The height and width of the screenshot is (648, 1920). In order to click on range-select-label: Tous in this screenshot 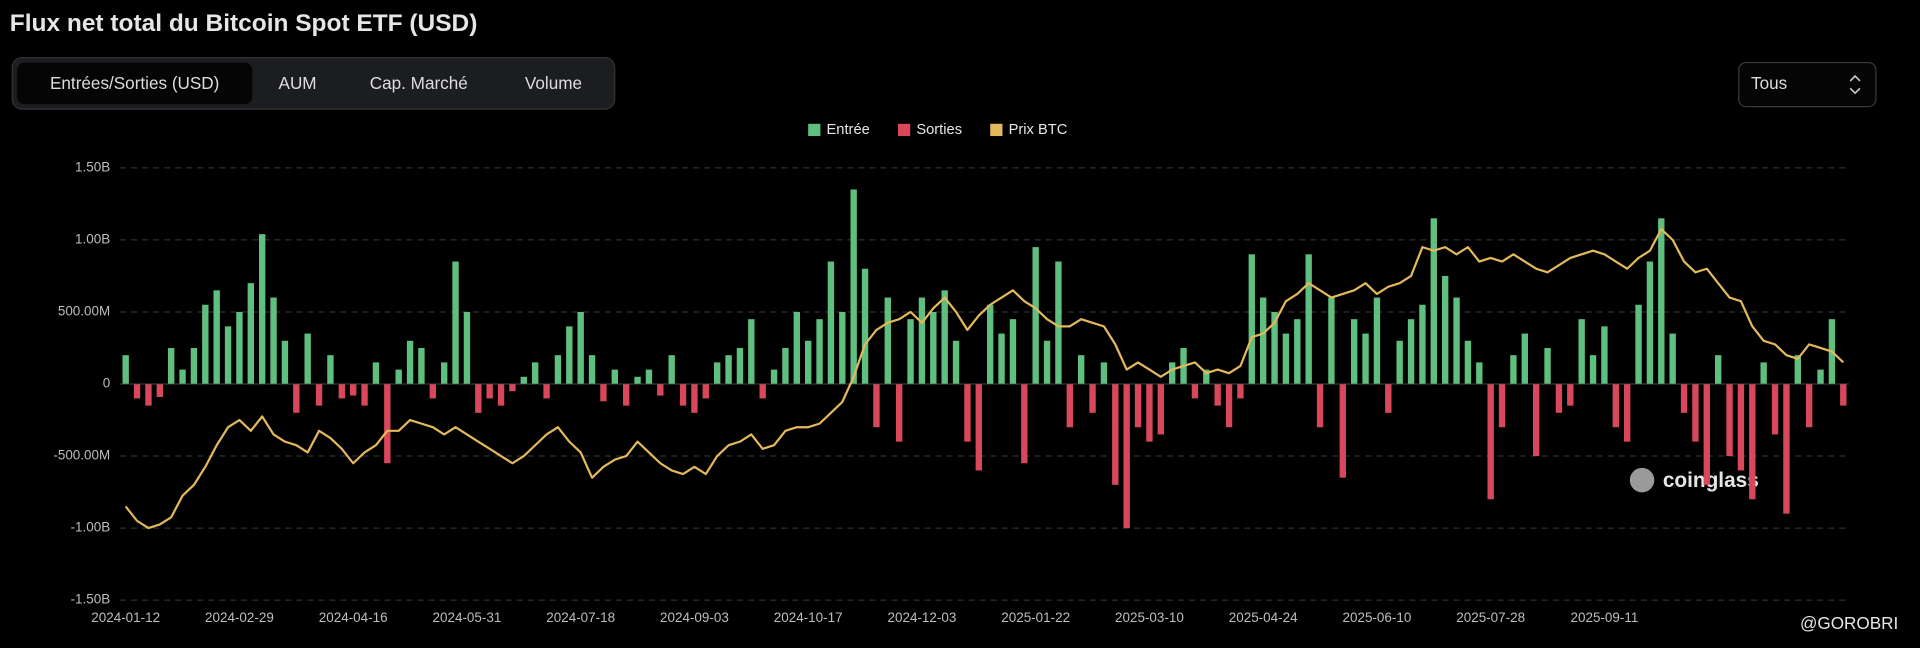, I will do `click(1769, 83)`.